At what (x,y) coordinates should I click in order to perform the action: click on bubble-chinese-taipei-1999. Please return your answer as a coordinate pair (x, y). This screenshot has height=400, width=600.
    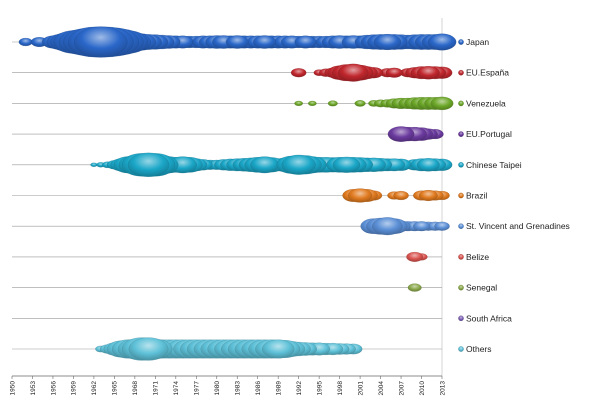
    Looking at the image, I should click on (346, 164).